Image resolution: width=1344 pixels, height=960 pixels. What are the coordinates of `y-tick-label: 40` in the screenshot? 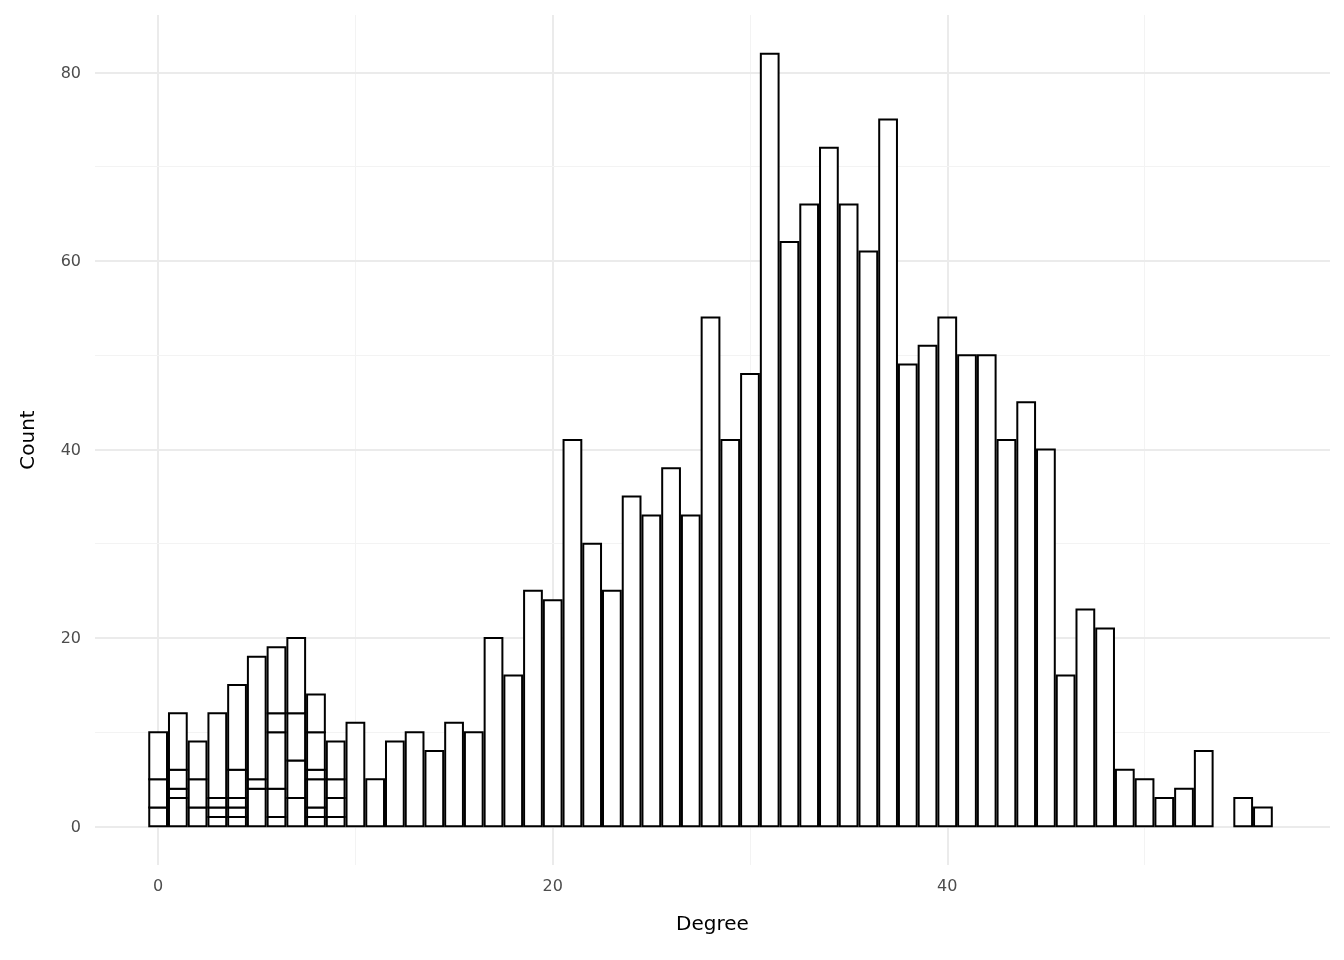 It's located at (70, 449).